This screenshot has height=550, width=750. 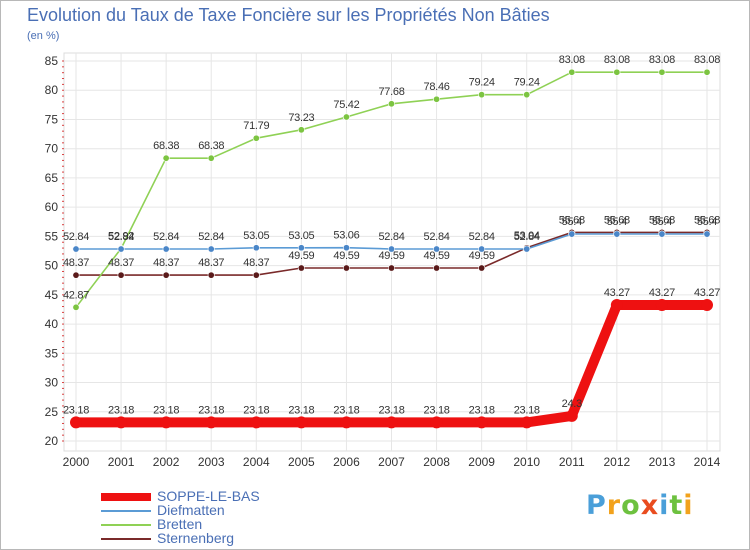 What do you see at coordinates (617, 462) in the screenshot?
I see `x-tick-label: 2012` at bounding box center [617, 462].